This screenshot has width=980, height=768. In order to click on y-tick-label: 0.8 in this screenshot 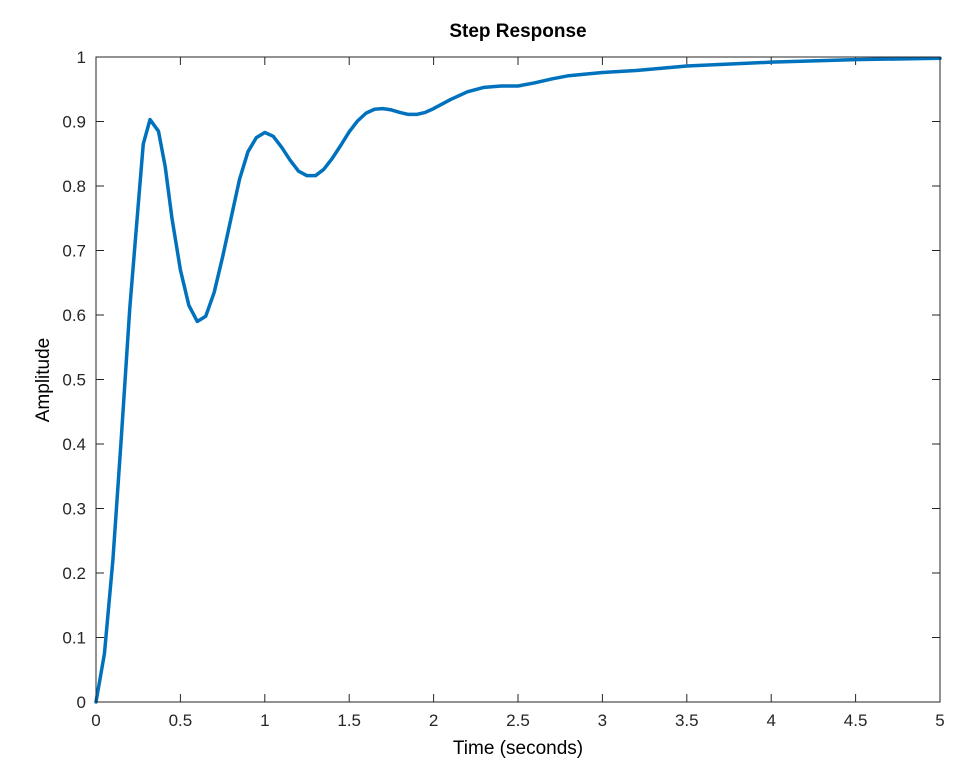, I will do `click(74, 186)`.